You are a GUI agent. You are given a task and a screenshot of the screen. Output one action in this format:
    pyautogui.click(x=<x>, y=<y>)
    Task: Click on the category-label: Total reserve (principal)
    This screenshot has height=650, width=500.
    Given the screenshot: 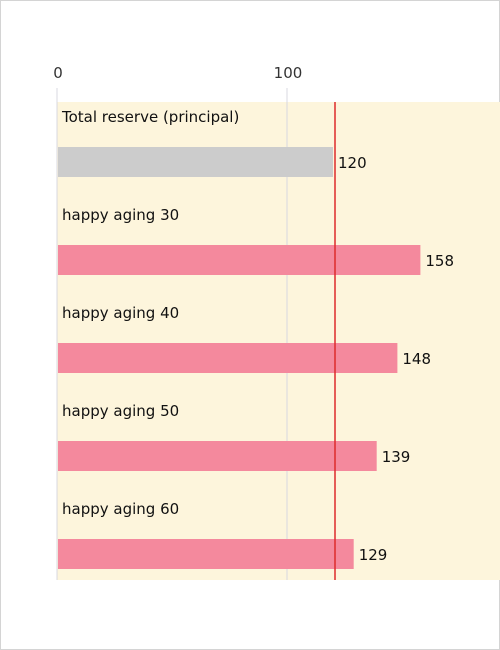 What is the action you would take?
    pyautogui.click(x=150, y=117)
    